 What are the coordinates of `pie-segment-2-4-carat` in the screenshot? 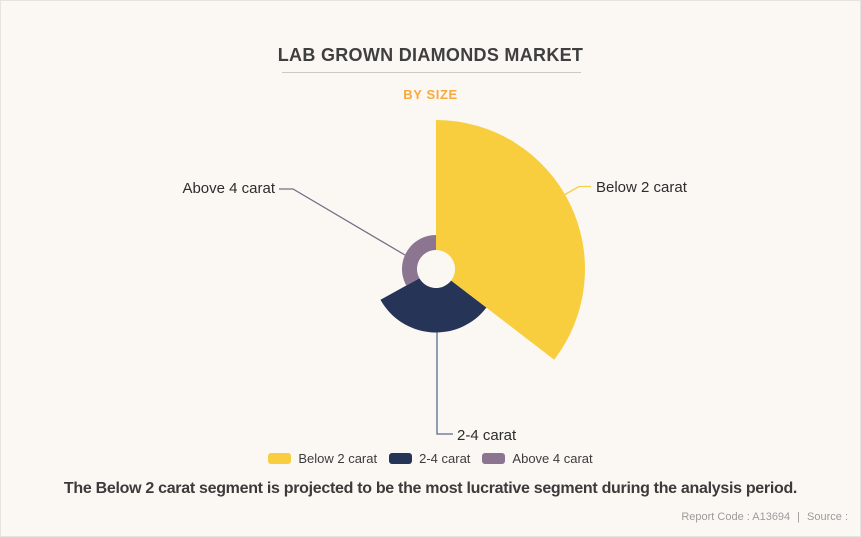 It's located at (433, 305).